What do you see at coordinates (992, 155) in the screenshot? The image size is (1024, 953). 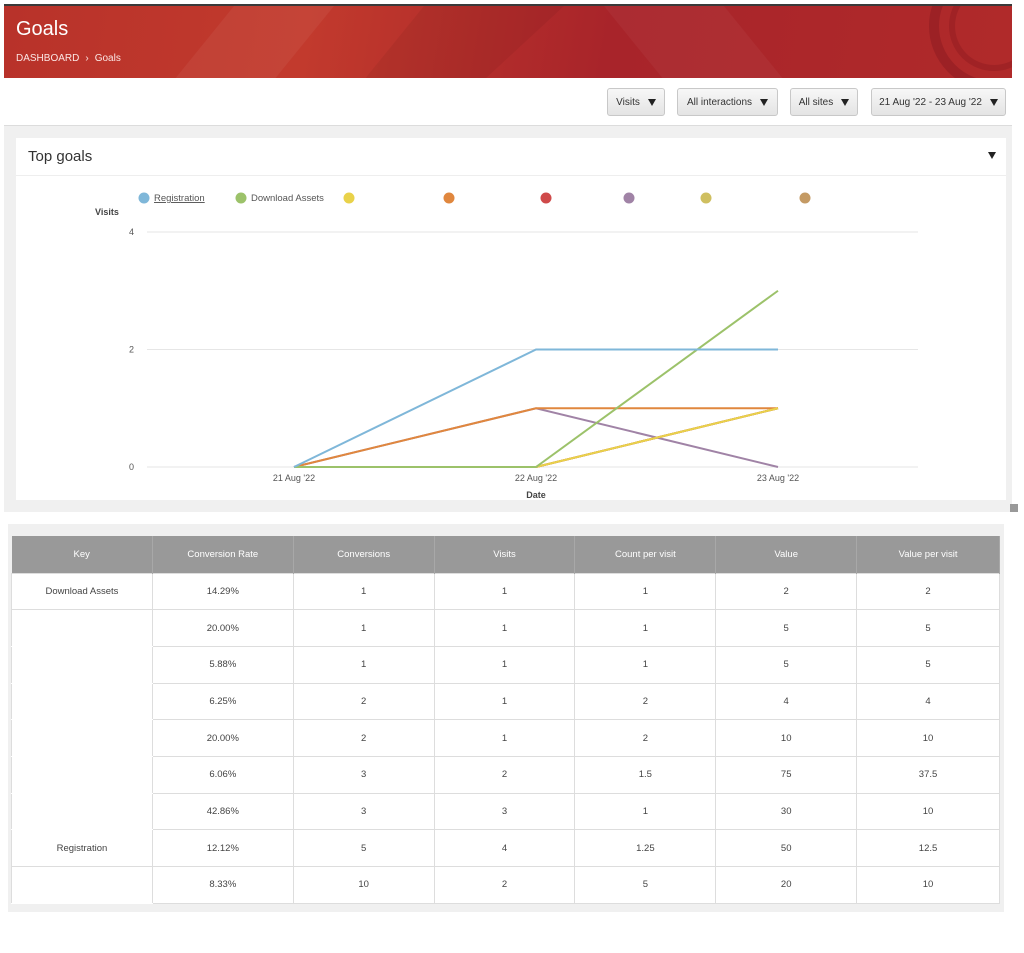 I see `collapse-caret-icon` at bounding box center [992, 155].